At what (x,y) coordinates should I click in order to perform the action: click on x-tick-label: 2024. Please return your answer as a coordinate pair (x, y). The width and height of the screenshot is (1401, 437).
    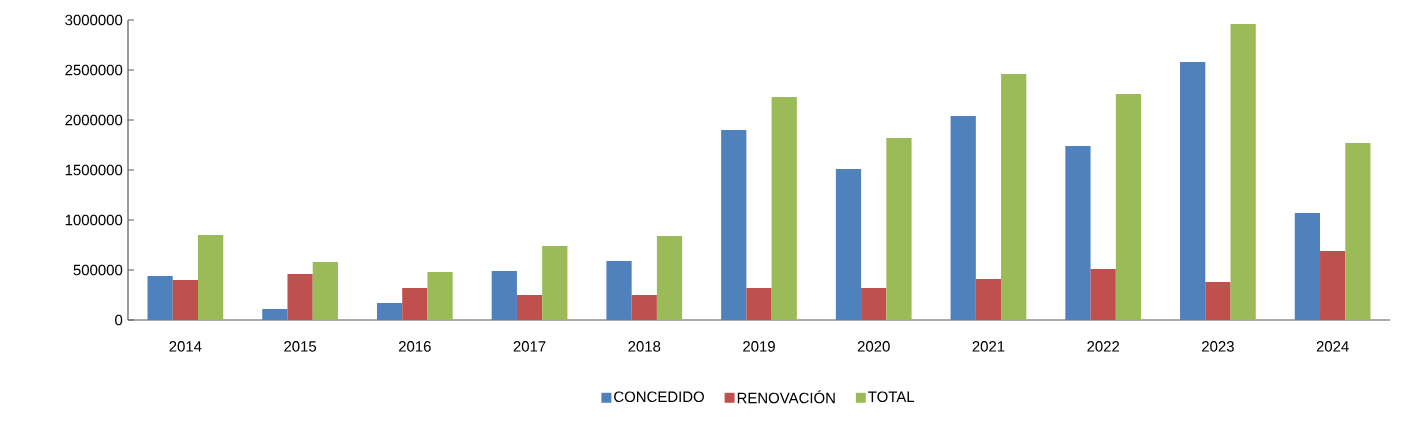
    Looking at the image, I should click on (1332, 346).